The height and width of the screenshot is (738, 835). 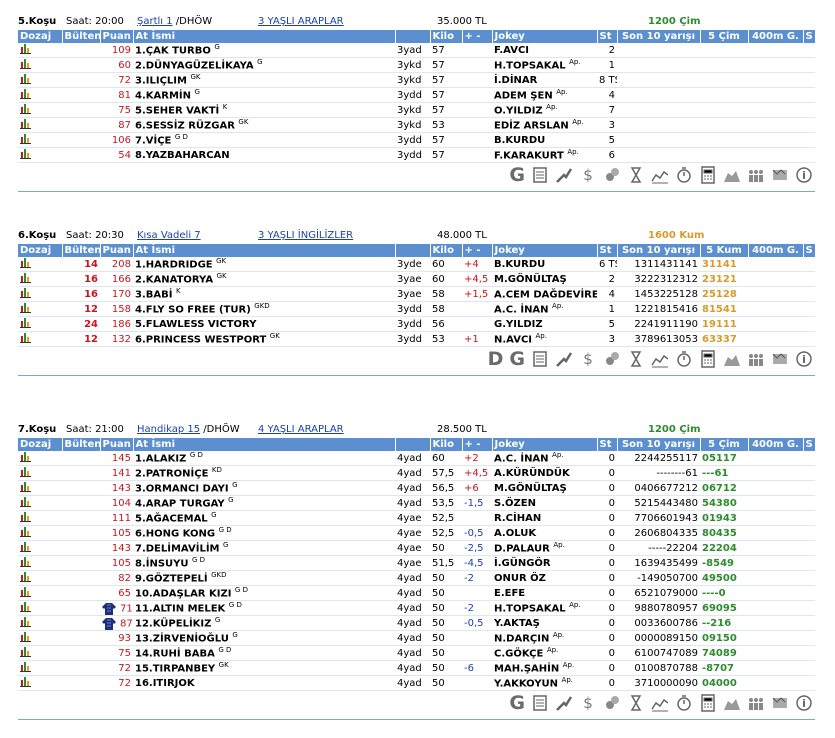 What do you see at coordinates (165, 683) in the screenshot?
I see `horse-name: 16.ITIRJOK` at bounding box center [165, 683].